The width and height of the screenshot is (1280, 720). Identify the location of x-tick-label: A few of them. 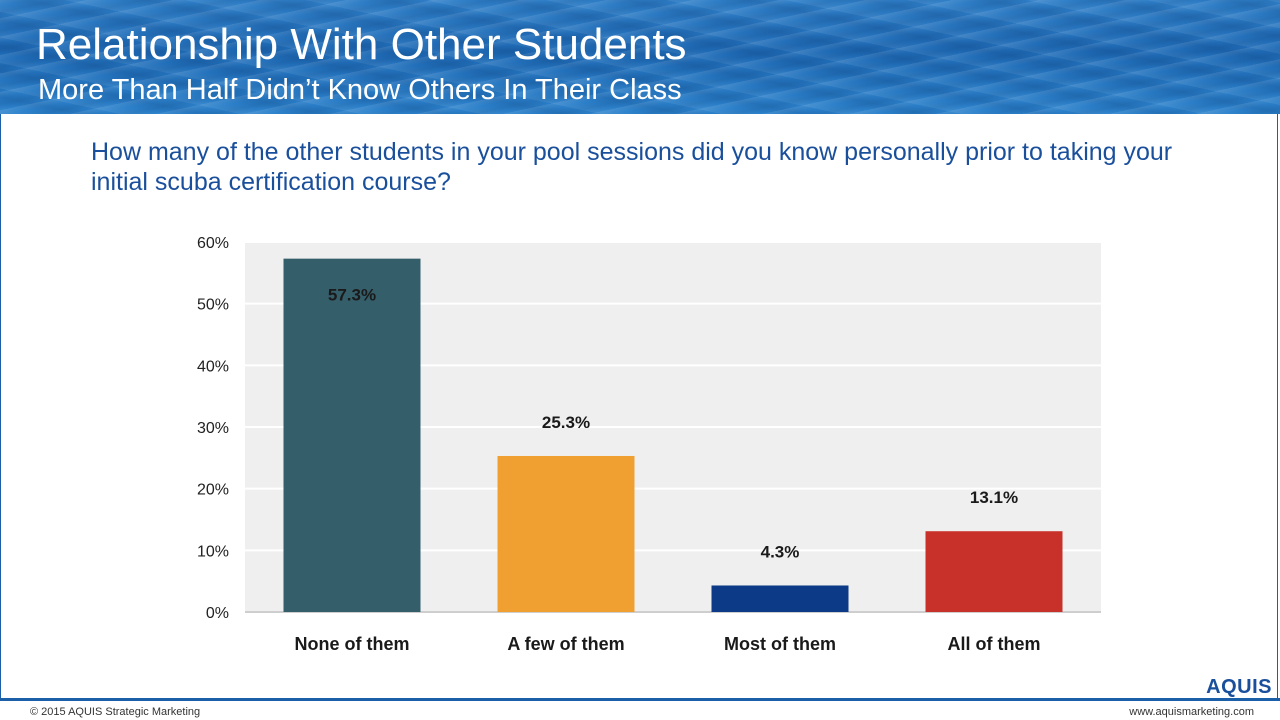
(565, 644).